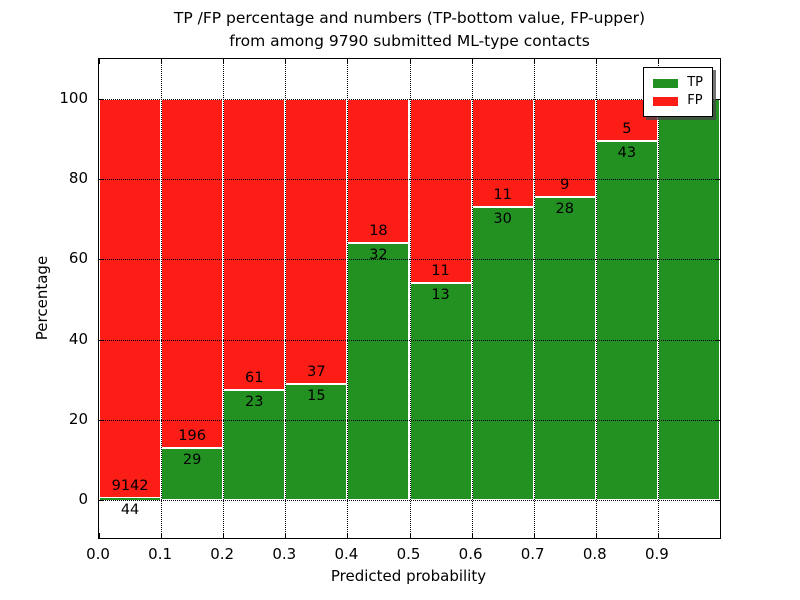  Describe the element at coordinates (594, 554) in the screenshot. I see `x-tick-label: 0.8` at that location.